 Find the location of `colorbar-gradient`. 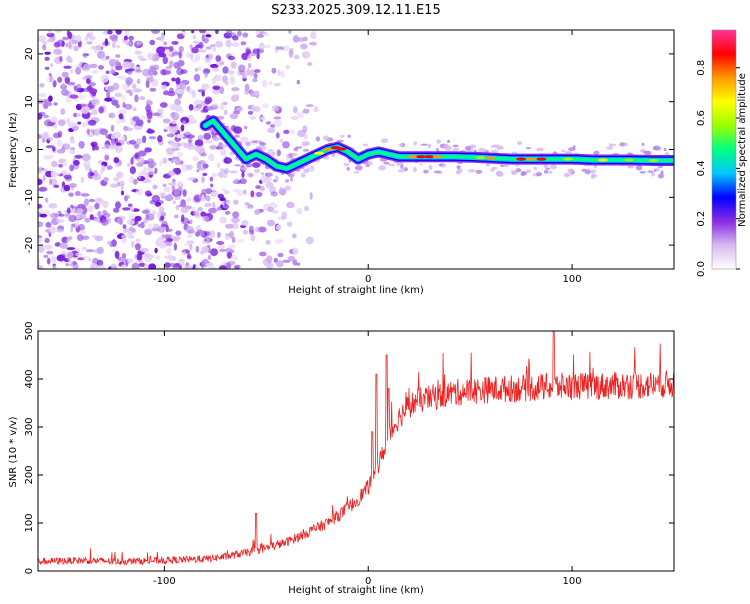

colorbar-gradient is located at coordinates (724, 149).